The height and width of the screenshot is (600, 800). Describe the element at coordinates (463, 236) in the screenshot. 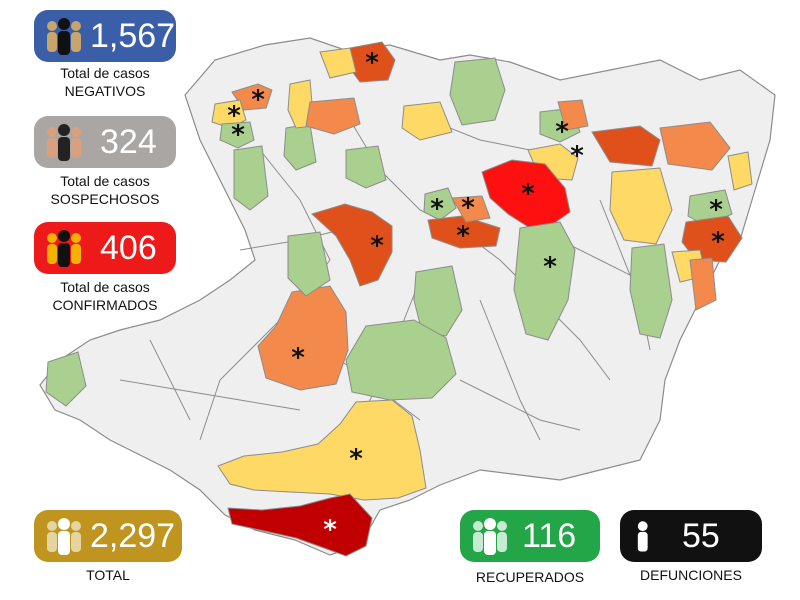

I see `marker-center-3: *` at that location.